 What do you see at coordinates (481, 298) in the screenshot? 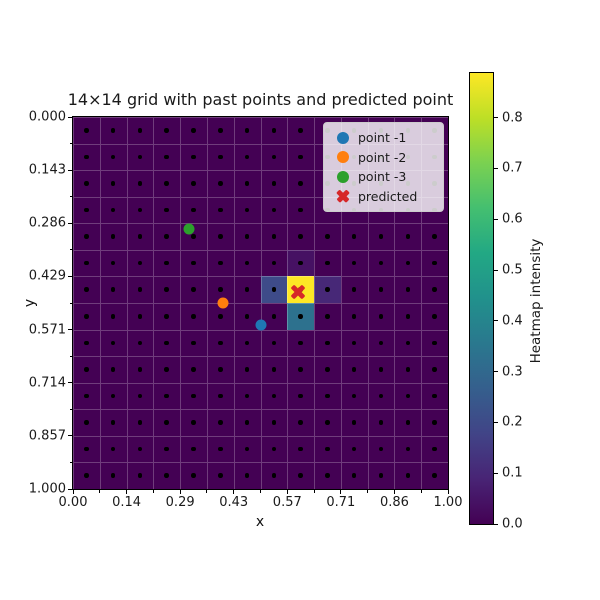
I see `colorbar` at bounding box center [481, 298].